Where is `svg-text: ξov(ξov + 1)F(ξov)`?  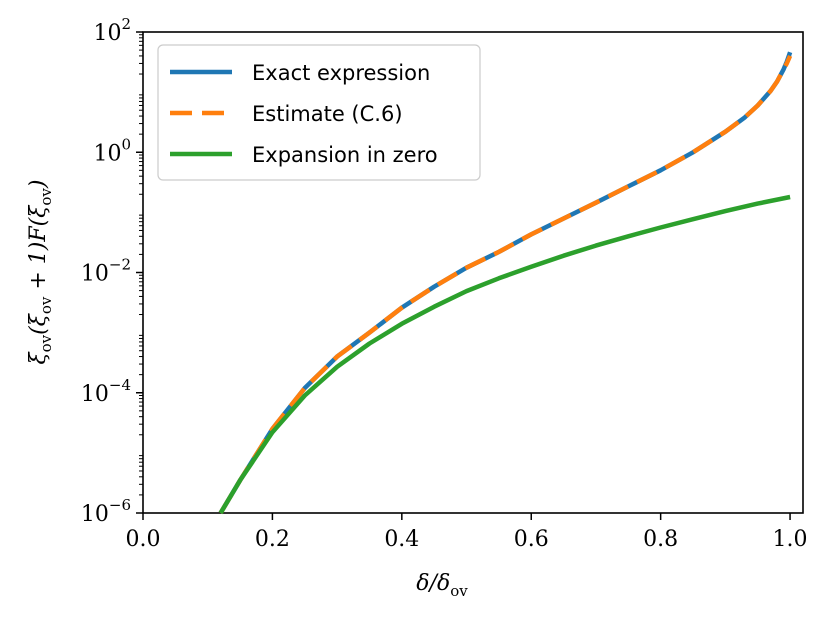
svg-text: ξov(ξov + 1)F(ξov) is located at coordinates (40, 272).